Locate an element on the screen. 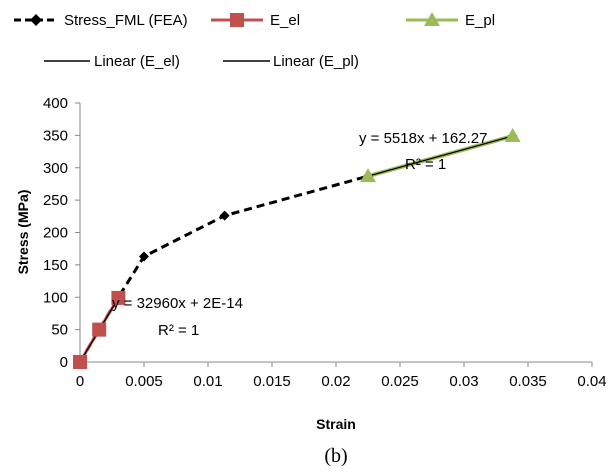 The height and width of the screenshot is (472, 616). x-axis-title: Strain is located at coordinates (336, 424).